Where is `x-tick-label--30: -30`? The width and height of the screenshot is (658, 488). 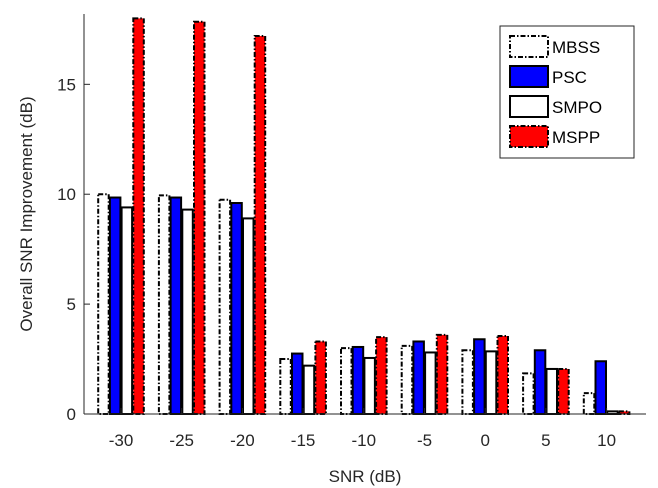 x-tick-label--30: -30 is located at coordinates (121, 440).